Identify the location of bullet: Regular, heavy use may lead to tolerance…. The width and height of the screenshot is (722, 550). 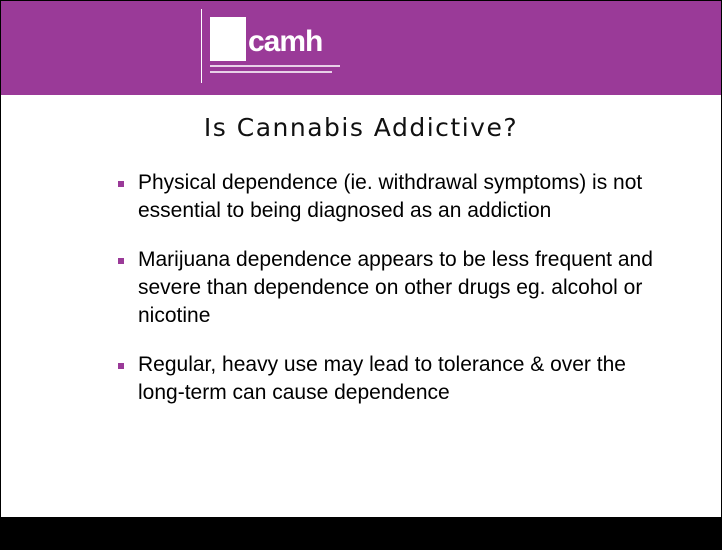
(388, 379).